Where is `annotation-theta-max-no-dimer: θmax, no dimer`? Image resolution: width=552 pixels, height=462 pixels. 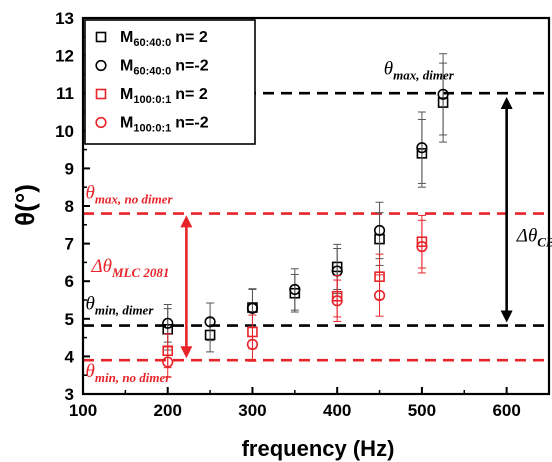
annotation-theta-max-no-dimer: θmax, no dimer is located at coordinates (130, 194).